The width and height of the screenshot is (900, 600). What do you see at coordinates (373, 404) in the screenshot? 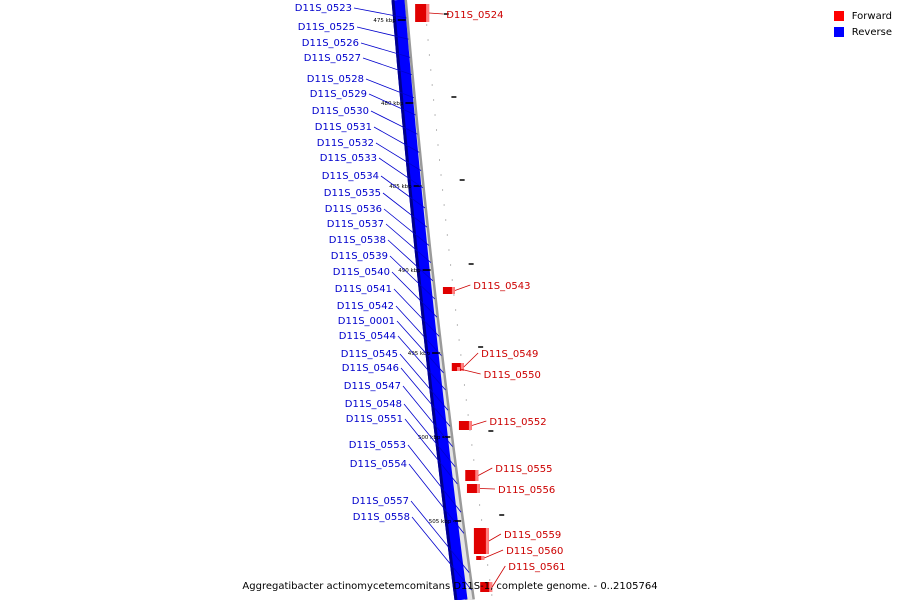
I see `reverse-gene-label: D11S_0548` at bounding box center [373, 404].